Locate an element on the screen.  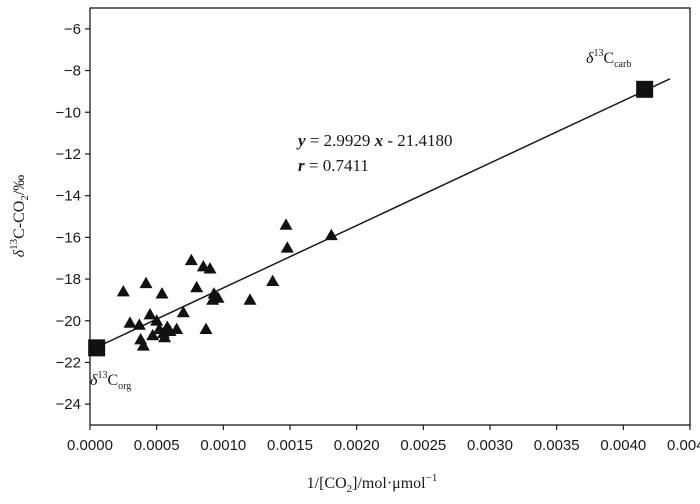
y-tick-label: −8 is located at coordinates (72, 71).